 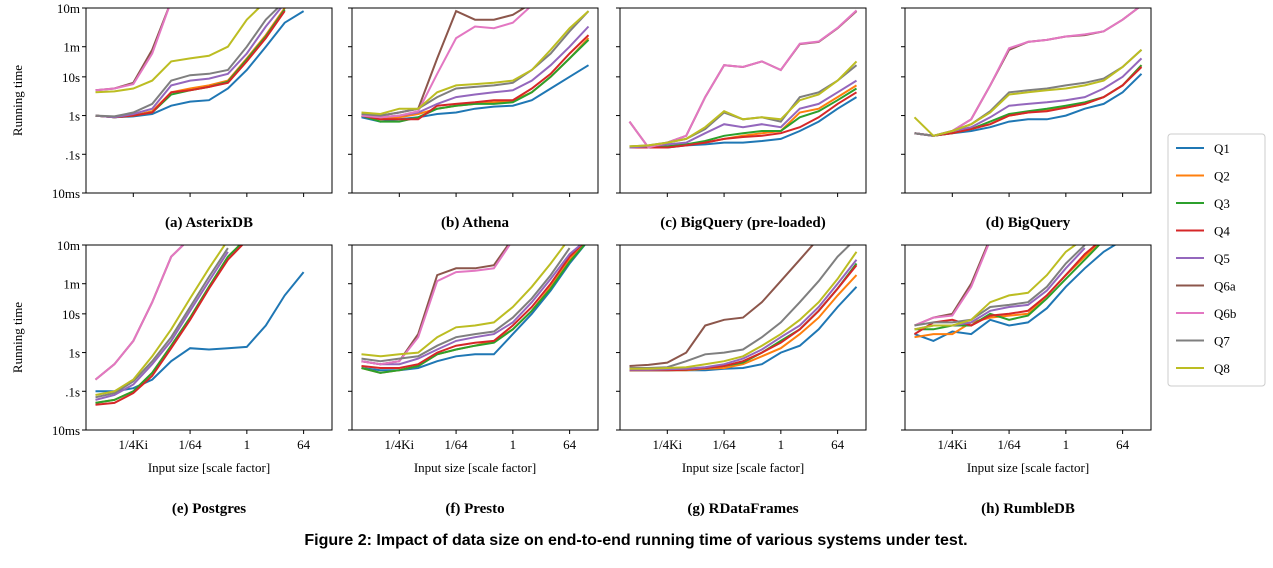 I want to click on legend-label: Q5, so click(x=1222, y=258).